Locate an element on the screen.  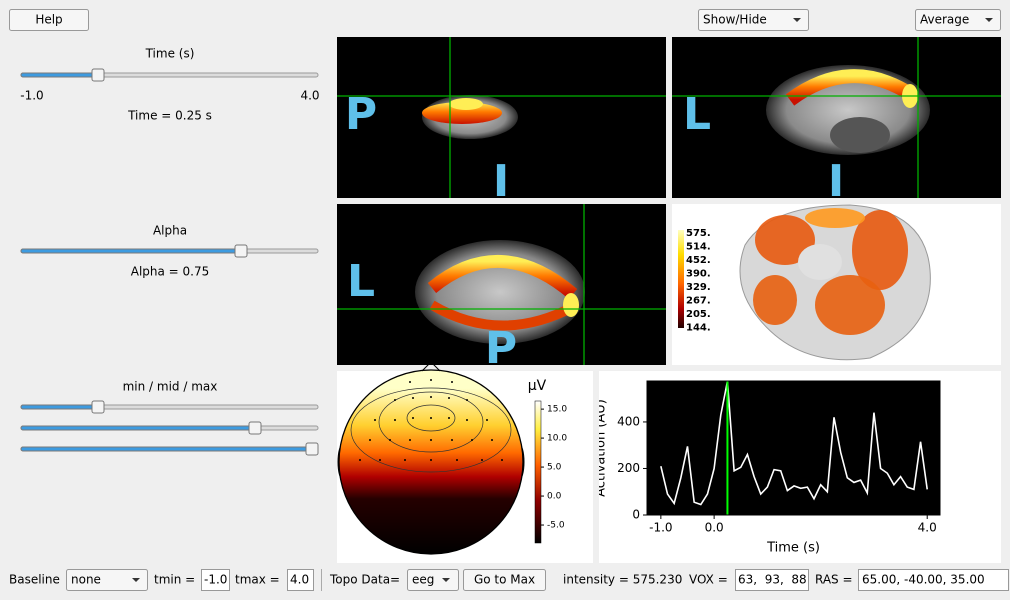
topo-combo: eeg is located at coordinates (433, 580).